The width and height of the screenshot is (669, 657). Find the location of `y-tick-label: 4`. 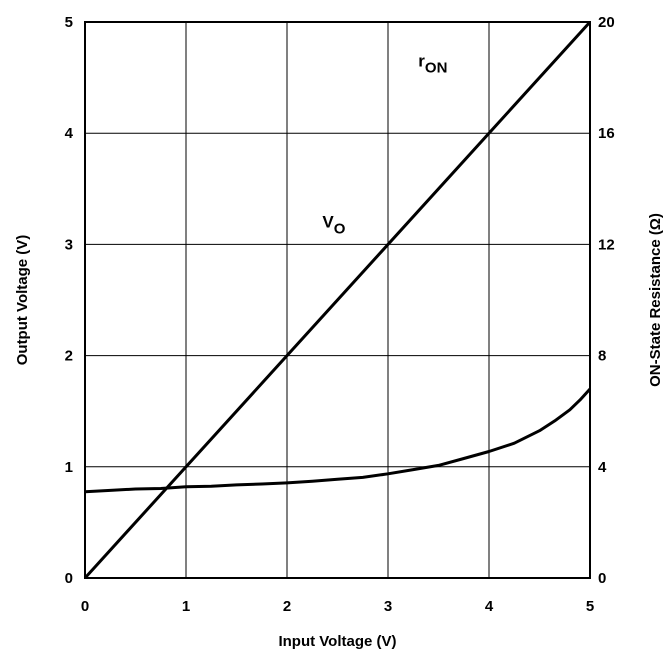

y-tick-label: 4 is located at coordinates (69, 133).